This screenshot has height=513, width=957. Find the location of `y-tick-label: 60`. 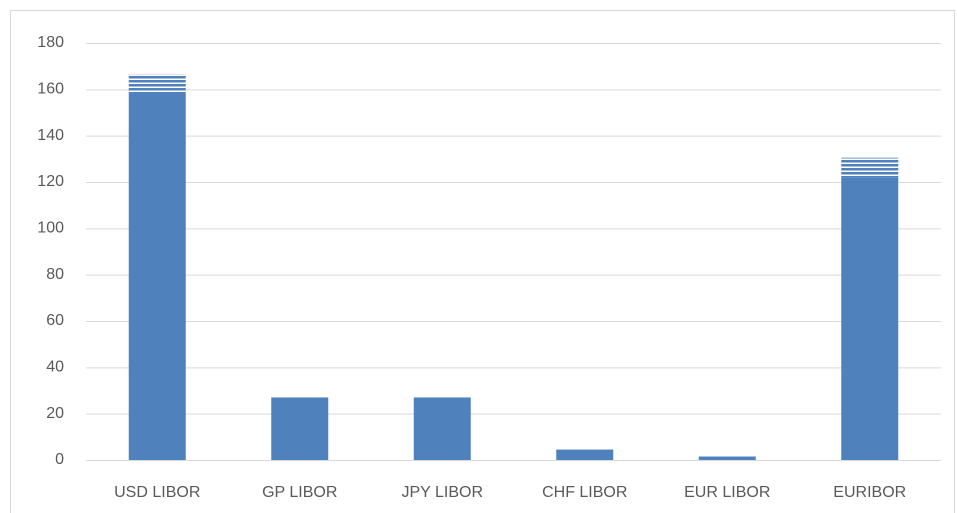

y-tick-label: 60 is located at coordinates (55, 320).